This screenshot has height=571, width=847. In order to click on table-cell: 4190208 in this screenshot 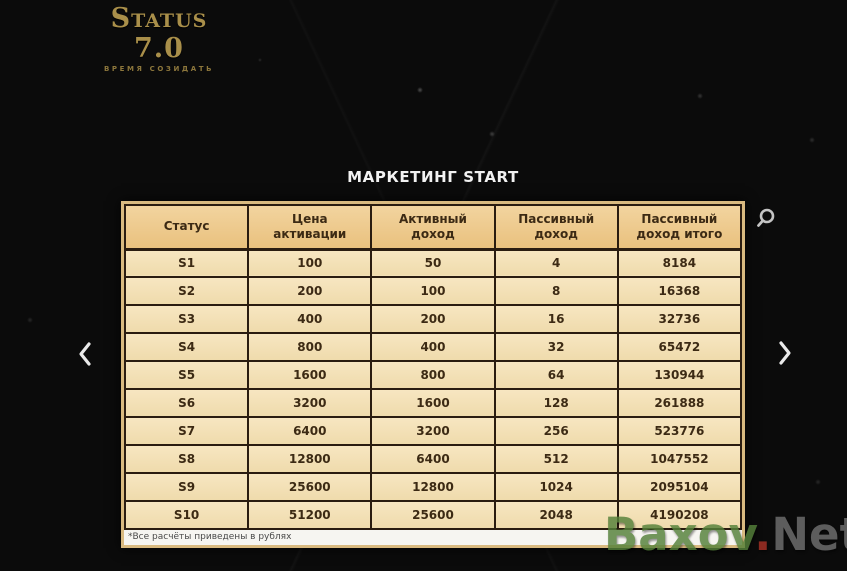, I will do `click(679, 515)`.